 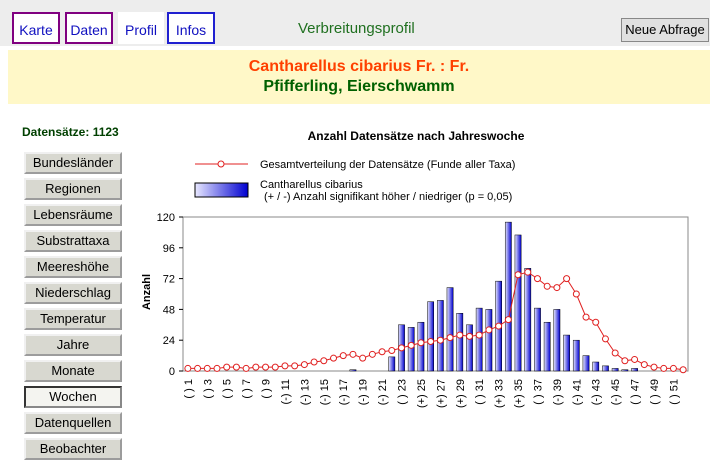 I want to click on tab: Infos, so click(x=191, y=28).